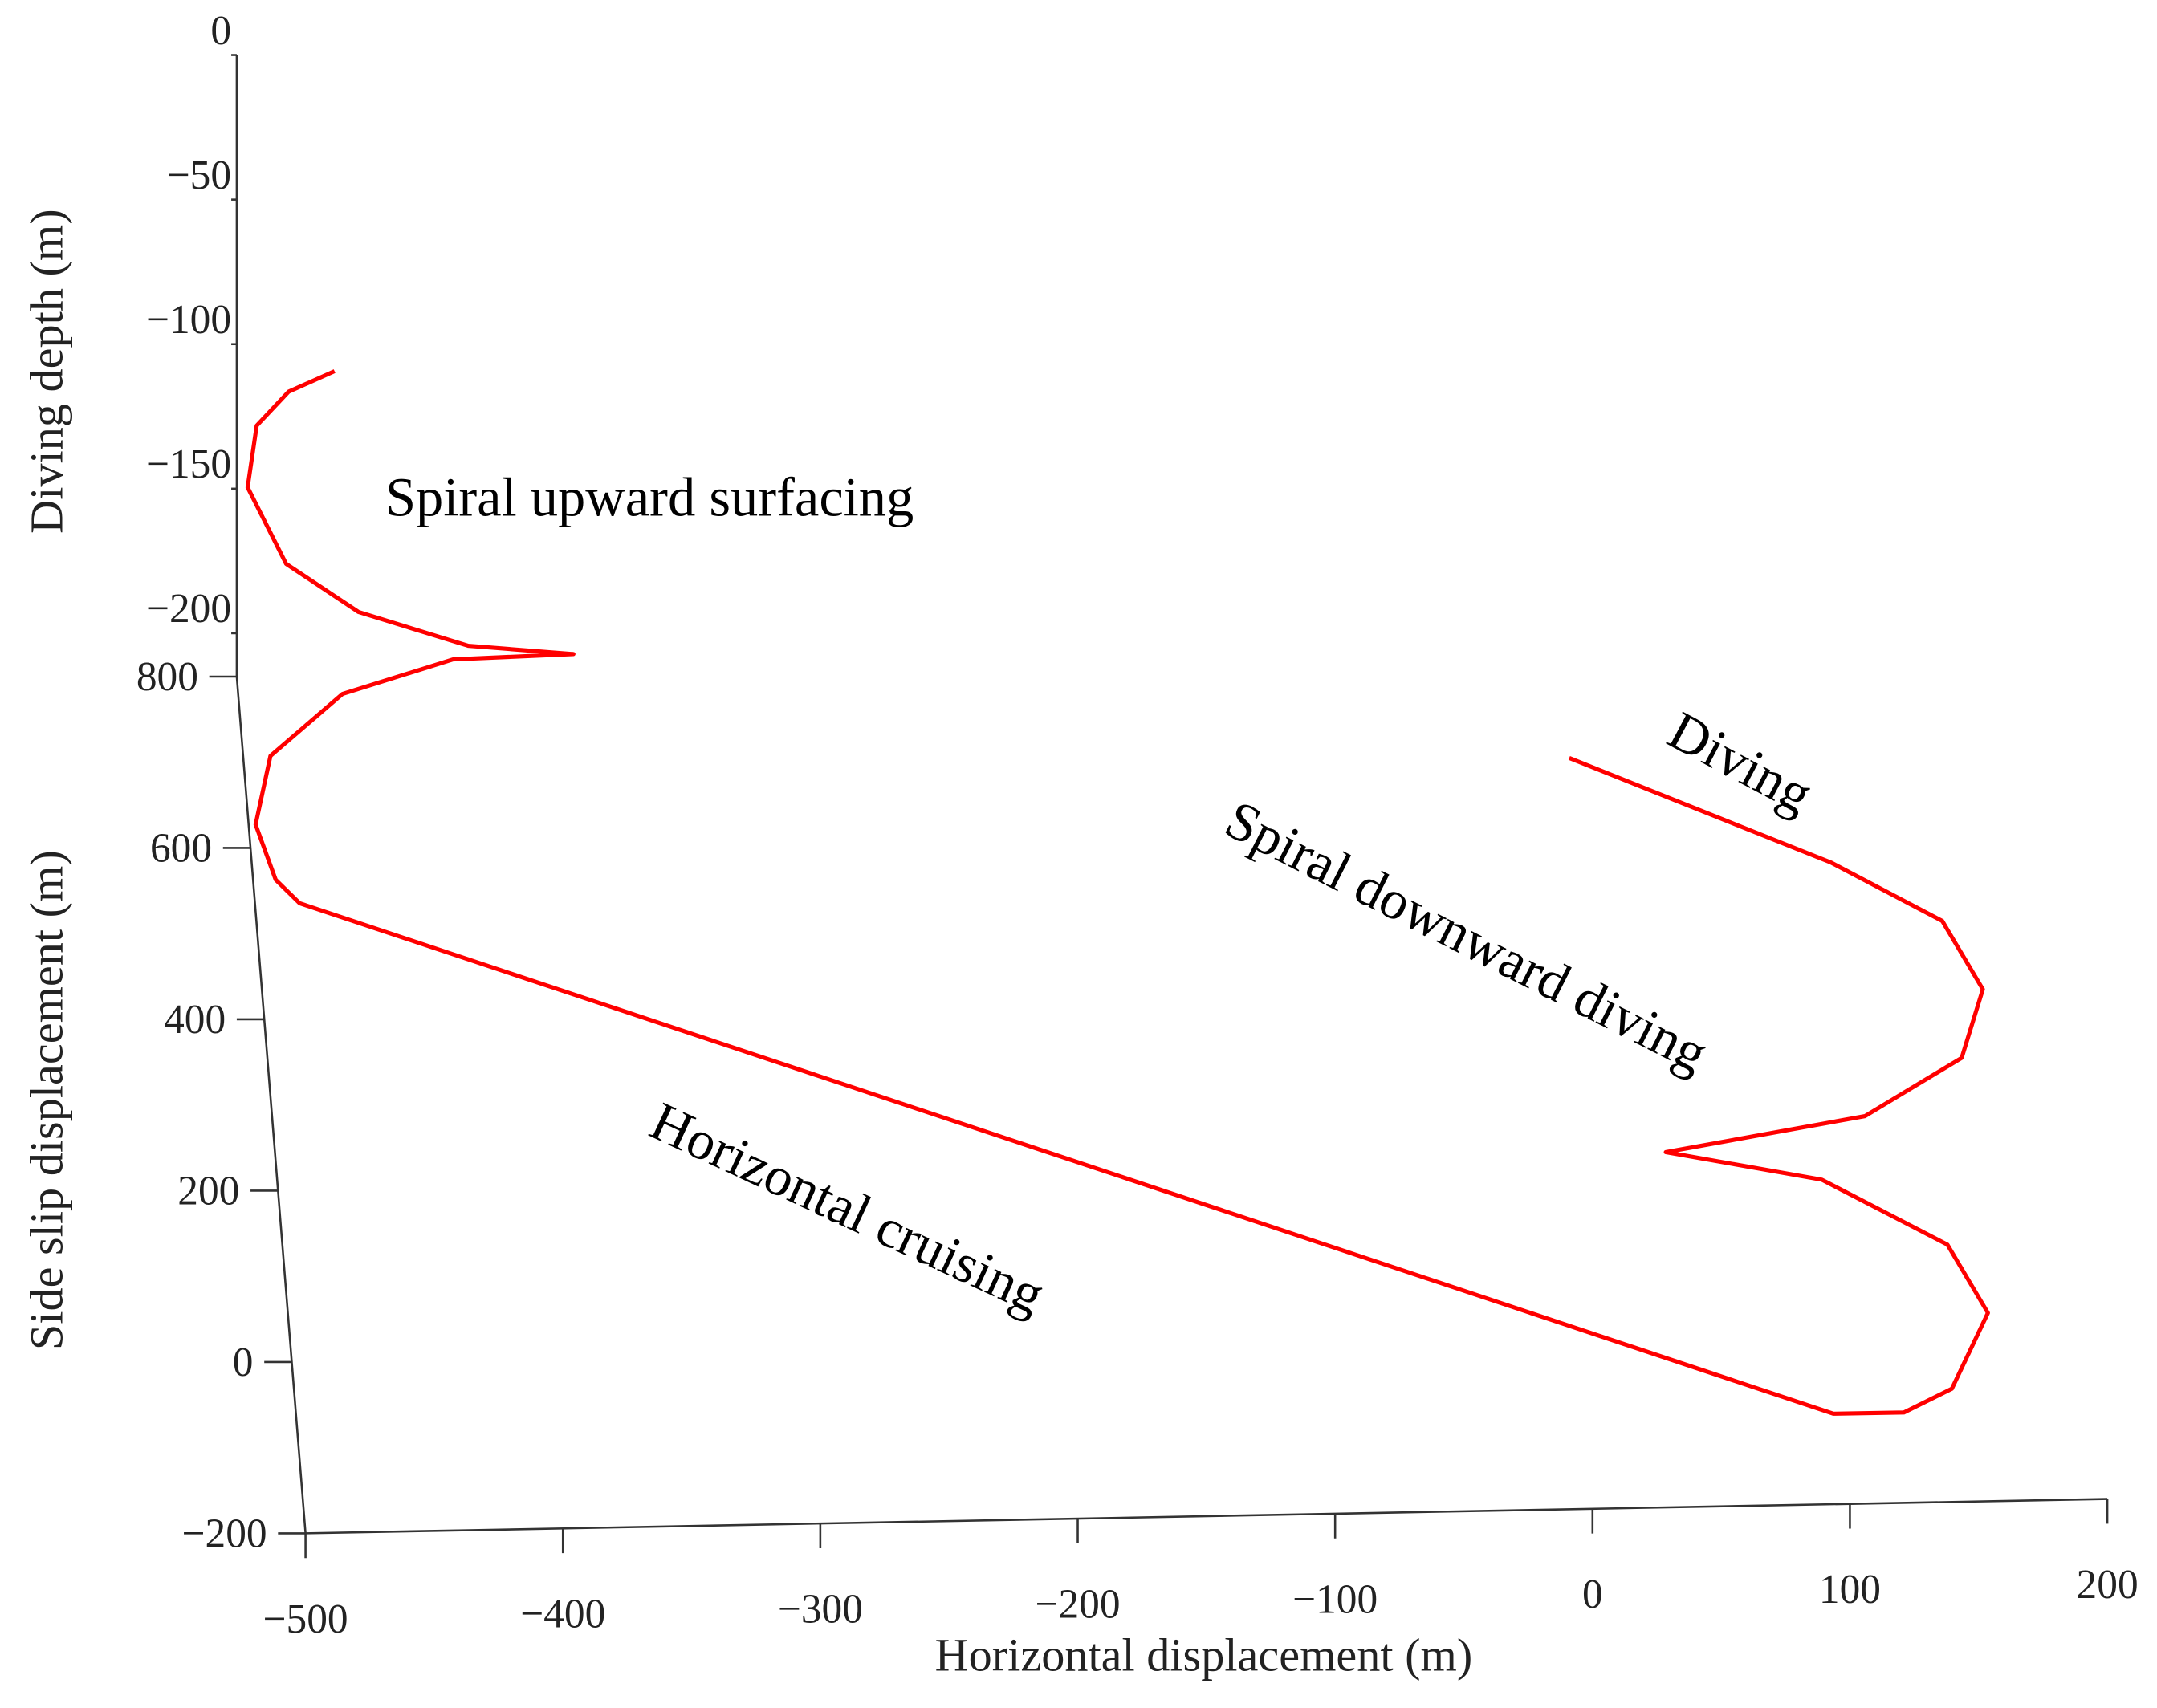  What do you see at coordinates (199, 175) in the screenshot?
I see `z-tick-label: −50` at bounding box center [199, 175].